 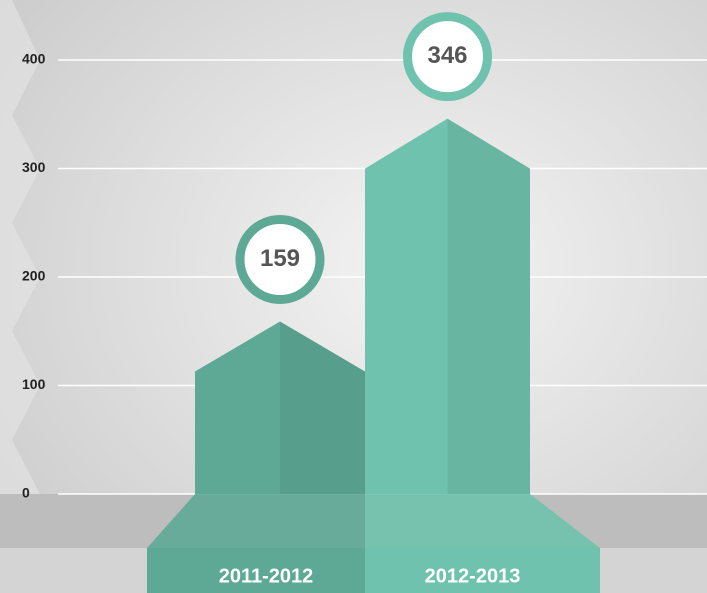 I want to click on y-tick-label: 300, so click(x=34, y=167).